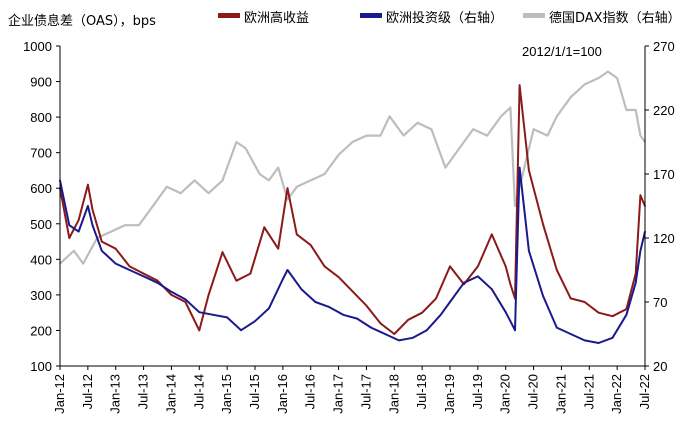 Image resolution: width=700 pixels, height=429 pixels. Describe the element at coordinates (664, 174) in the screenshot. I see `y-right-tick-label-3: 170` at that location.